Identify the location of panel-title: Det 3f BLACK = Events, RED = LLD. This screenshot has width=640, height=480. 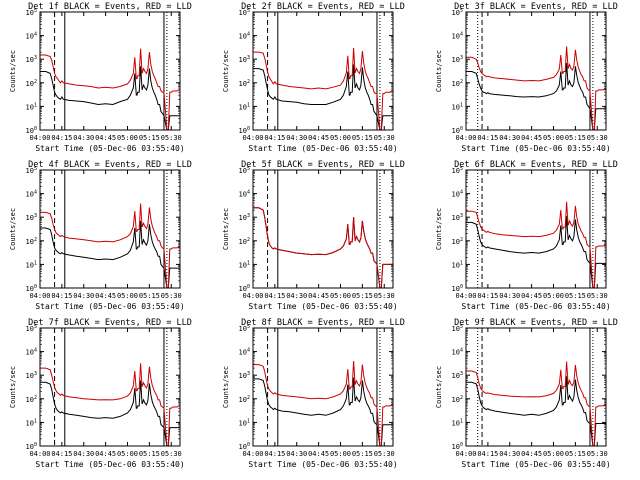
(536, 7).